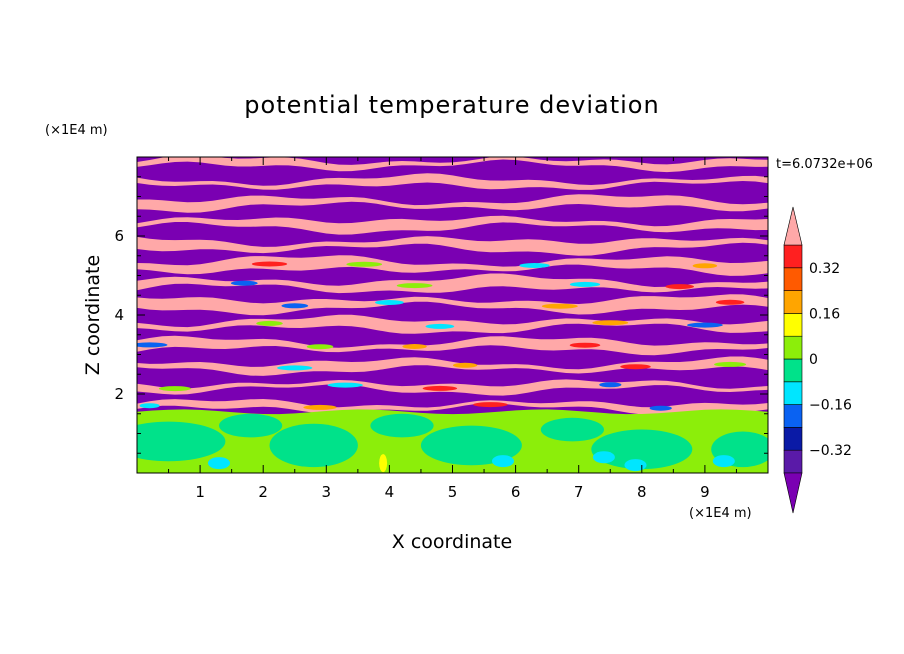 This screenshot has height=654, width=904. I want to click on colorbar-tick-label: 0, so click(813, 360).